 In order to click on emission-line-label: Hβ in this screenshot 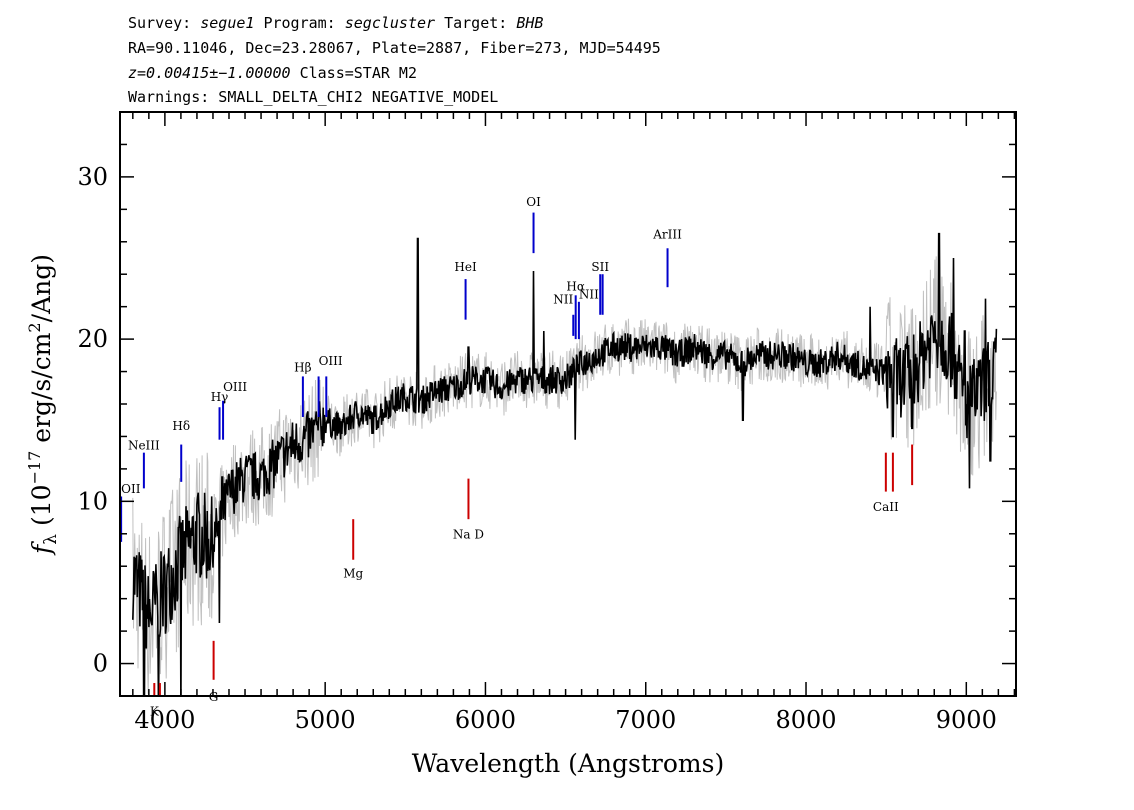, I will do `click(302, 368)`.